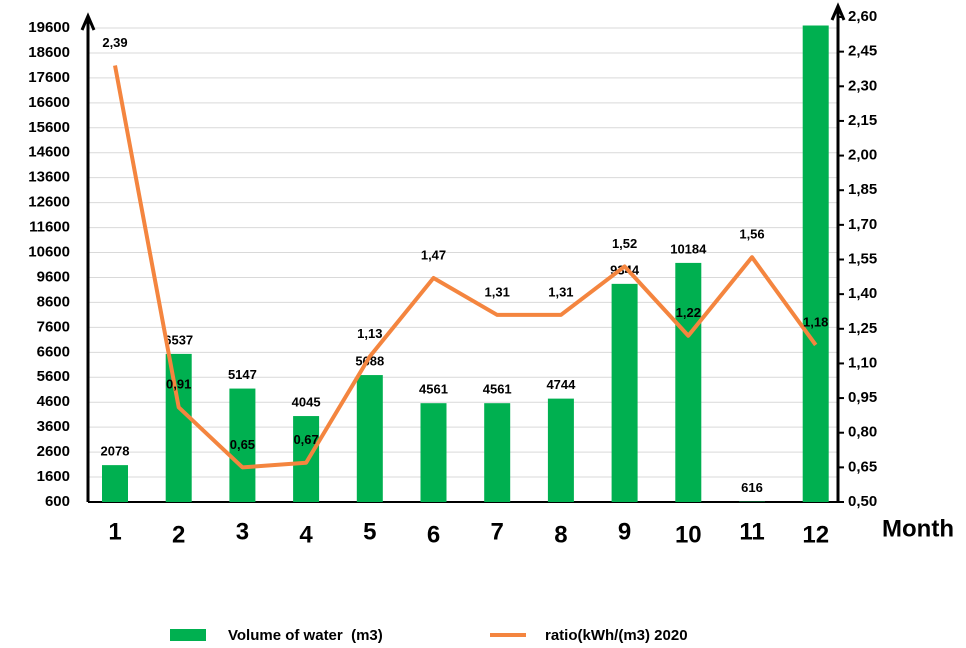 The image size is (966, 648). I want to click on x-tick-label: 8, so click(560, 534).